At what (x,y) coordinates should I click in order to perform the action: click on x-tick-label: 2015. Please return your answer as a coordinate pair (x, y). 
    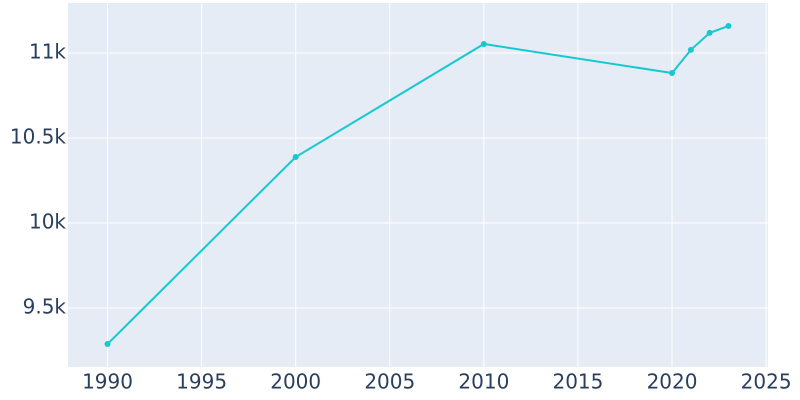
    Looking at the image, I should click on (577, 382).